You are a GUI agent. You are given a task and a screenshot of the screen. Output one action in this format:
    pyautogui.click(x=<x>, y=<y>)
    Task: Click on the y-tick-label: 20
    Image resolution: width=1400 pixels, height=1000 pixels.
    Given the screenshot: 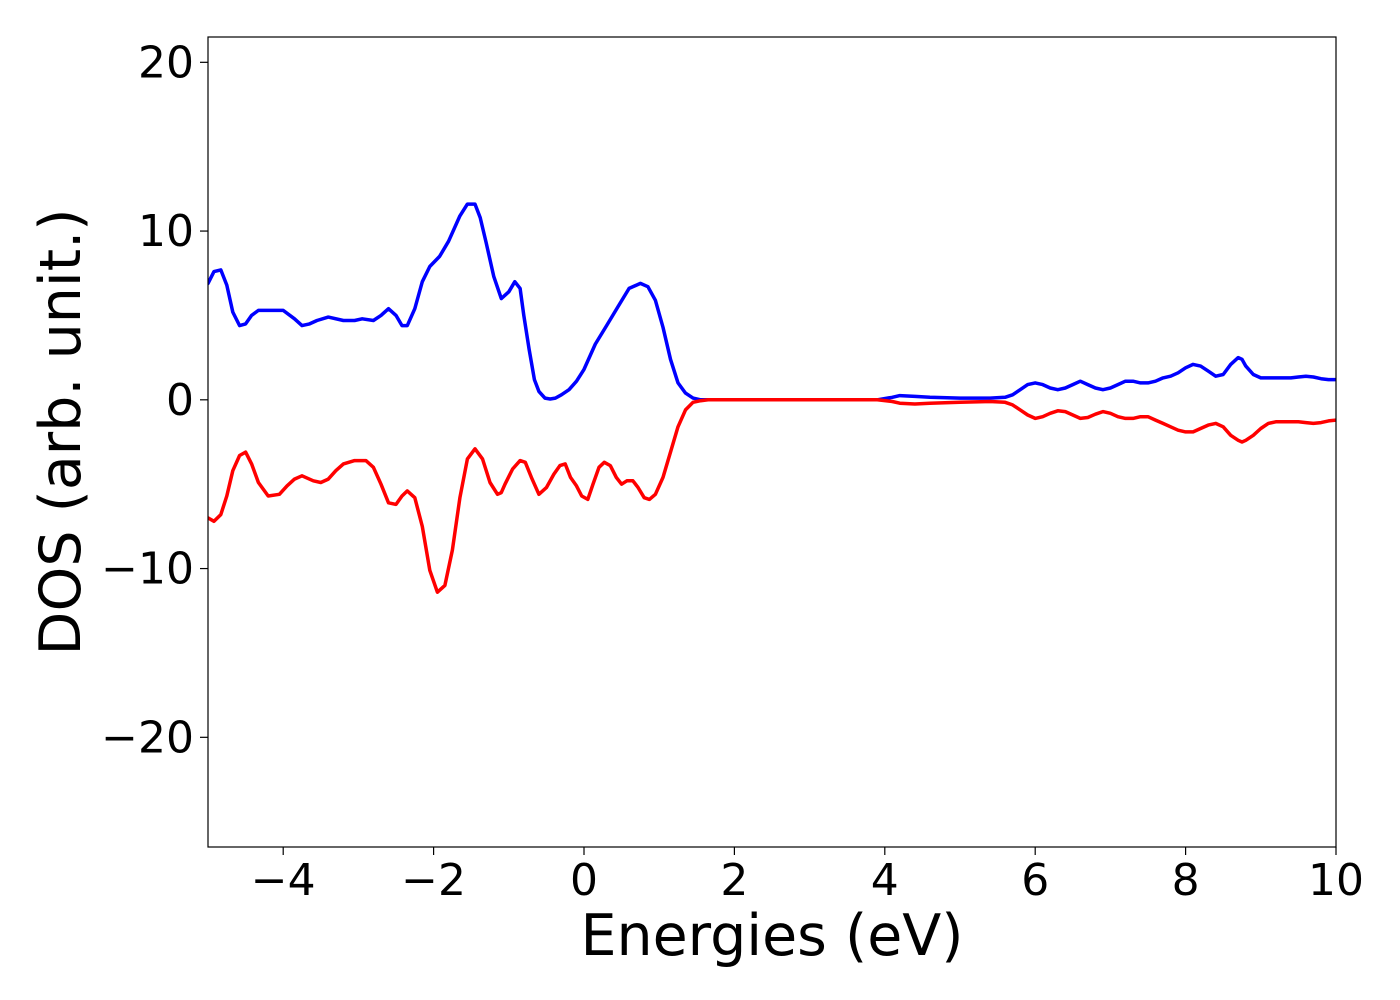 What is the action you would take?
    pyautogui.click(x=166, y=62)
    